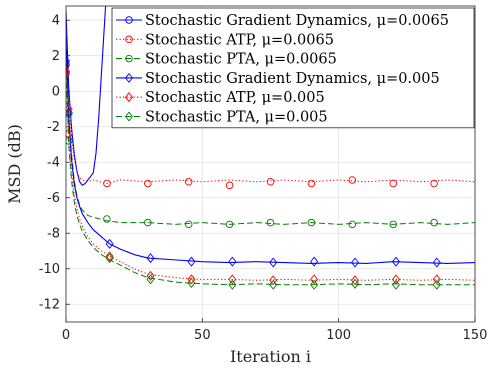 The width and height of the screenshot is (497, 371). What do you see at coordinates (236, 118) in the screenshot?
I see `legend-entry-label: Stochastic PTA, μ=0.005` at bounding box center [236, 118].